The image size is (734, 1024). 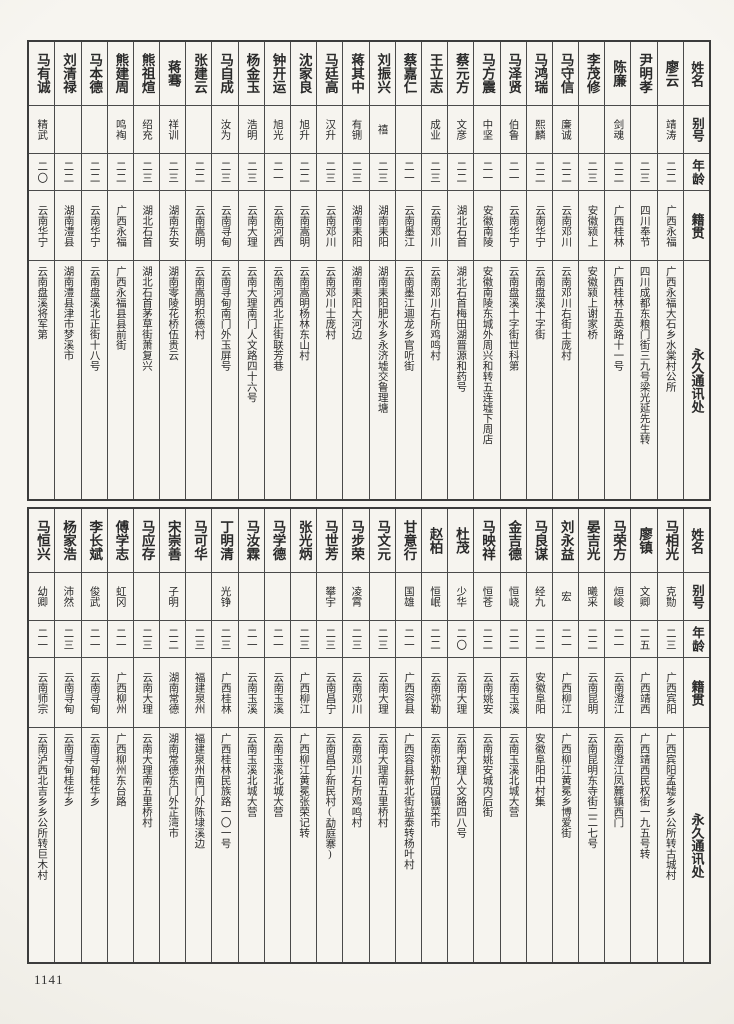 I want to click on person-name: 马恒兴, so click(x=42, y=541).